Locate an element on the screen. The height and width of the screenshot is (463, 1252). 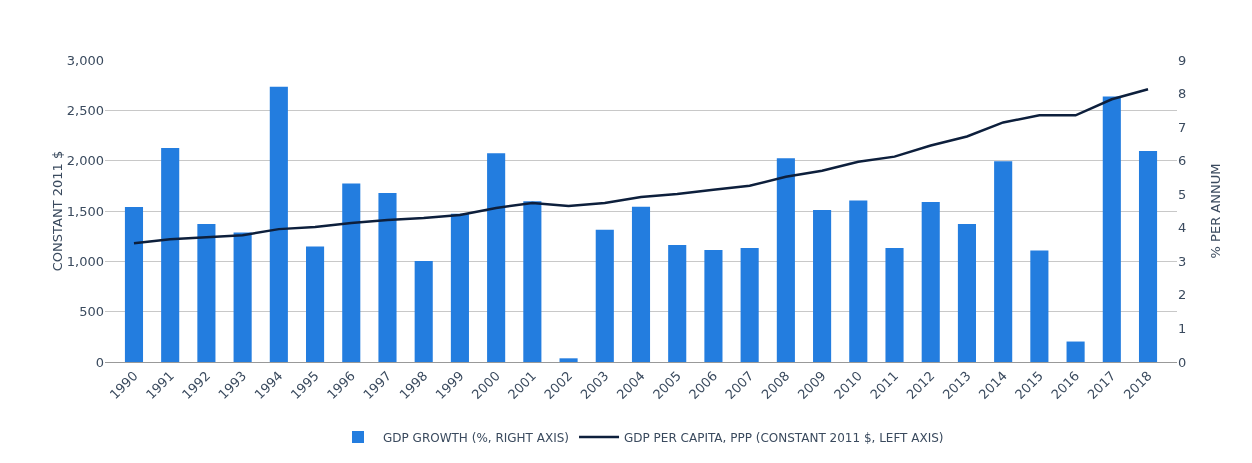
legend-label: GDP GROWTH (%, RIGHT AXIS) is located at coordinates (476, 437).